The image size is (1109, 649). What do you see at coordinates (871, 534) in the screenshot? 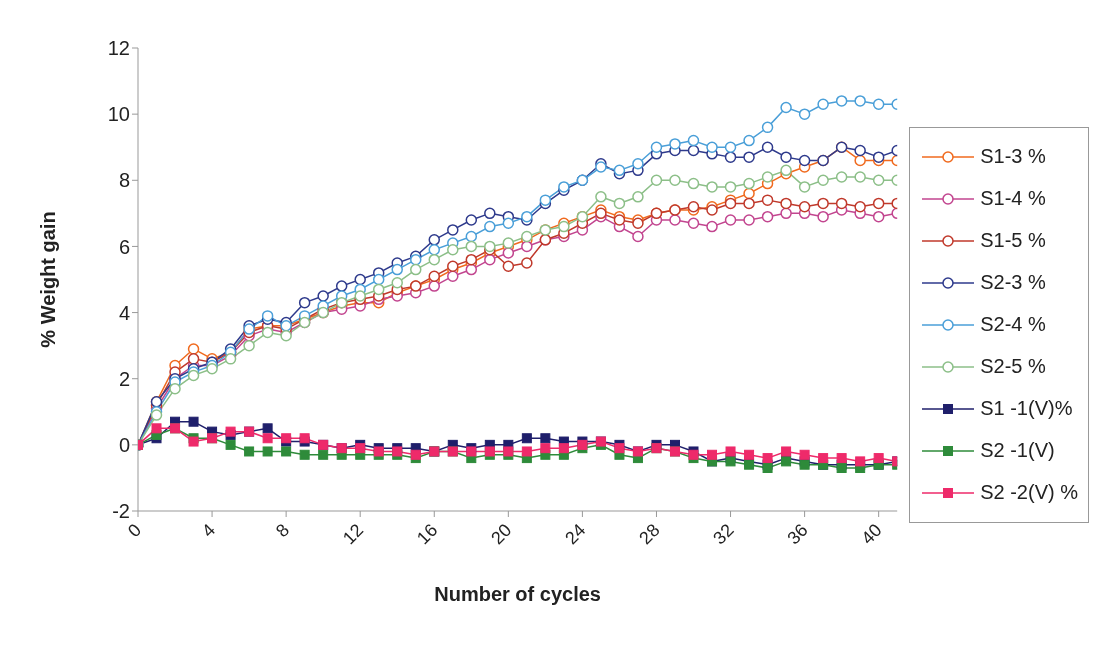
I see `x-tick-label: 40` at bounding box center [871, 534].